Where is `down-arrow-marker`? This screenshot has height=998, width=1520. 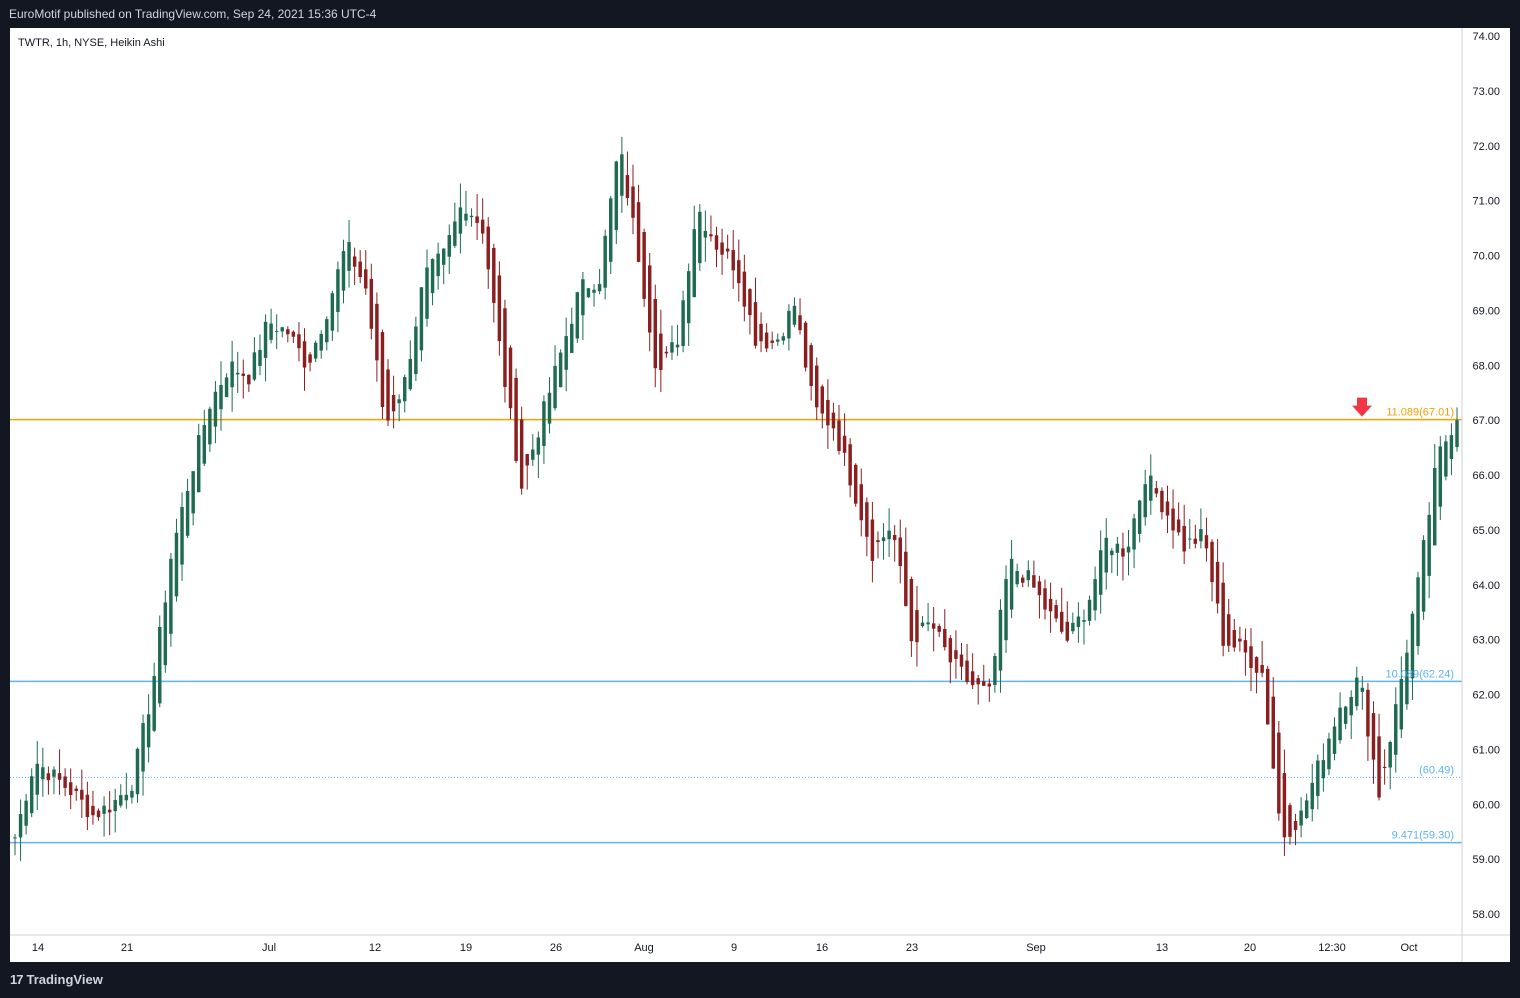 down-arrow-marker is located at coordinates (1362, 407).